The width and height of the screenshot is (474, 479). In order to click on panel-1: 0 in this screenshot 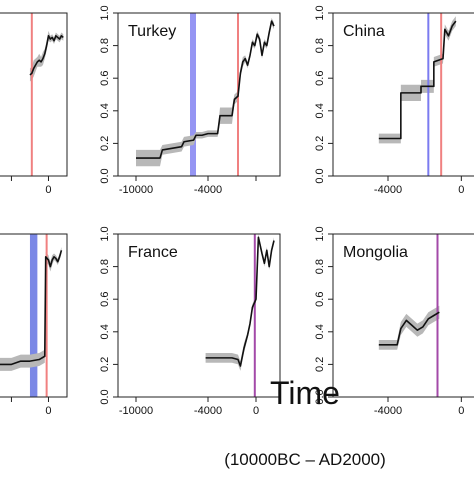, I will do `click(34, 104)`.